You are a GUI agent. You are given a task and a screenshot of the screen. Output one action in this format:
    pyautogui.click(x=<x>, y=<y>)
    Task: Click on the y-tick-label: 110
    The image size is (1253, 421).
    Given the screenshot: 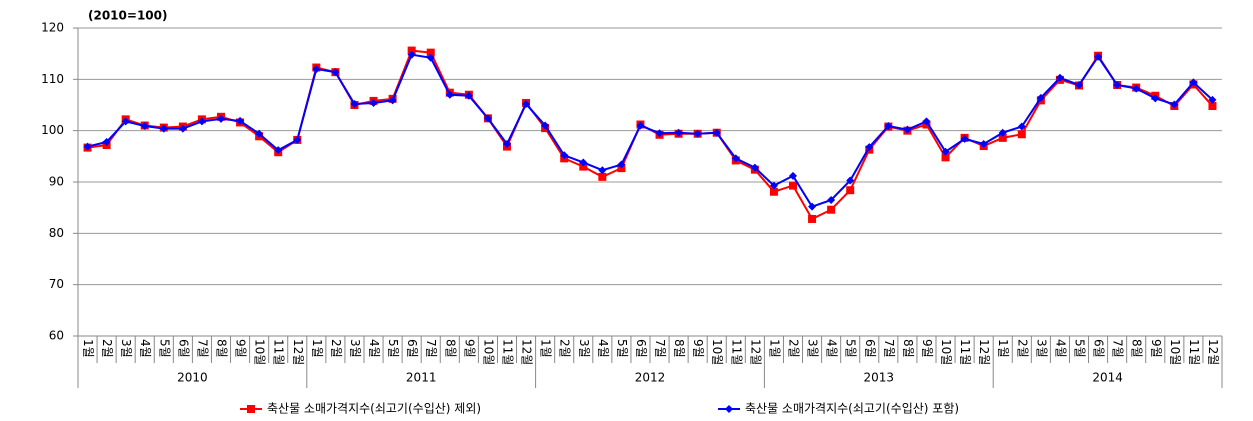 What is the action you would take?
    pyautogui.click(x=52, y=79)
    